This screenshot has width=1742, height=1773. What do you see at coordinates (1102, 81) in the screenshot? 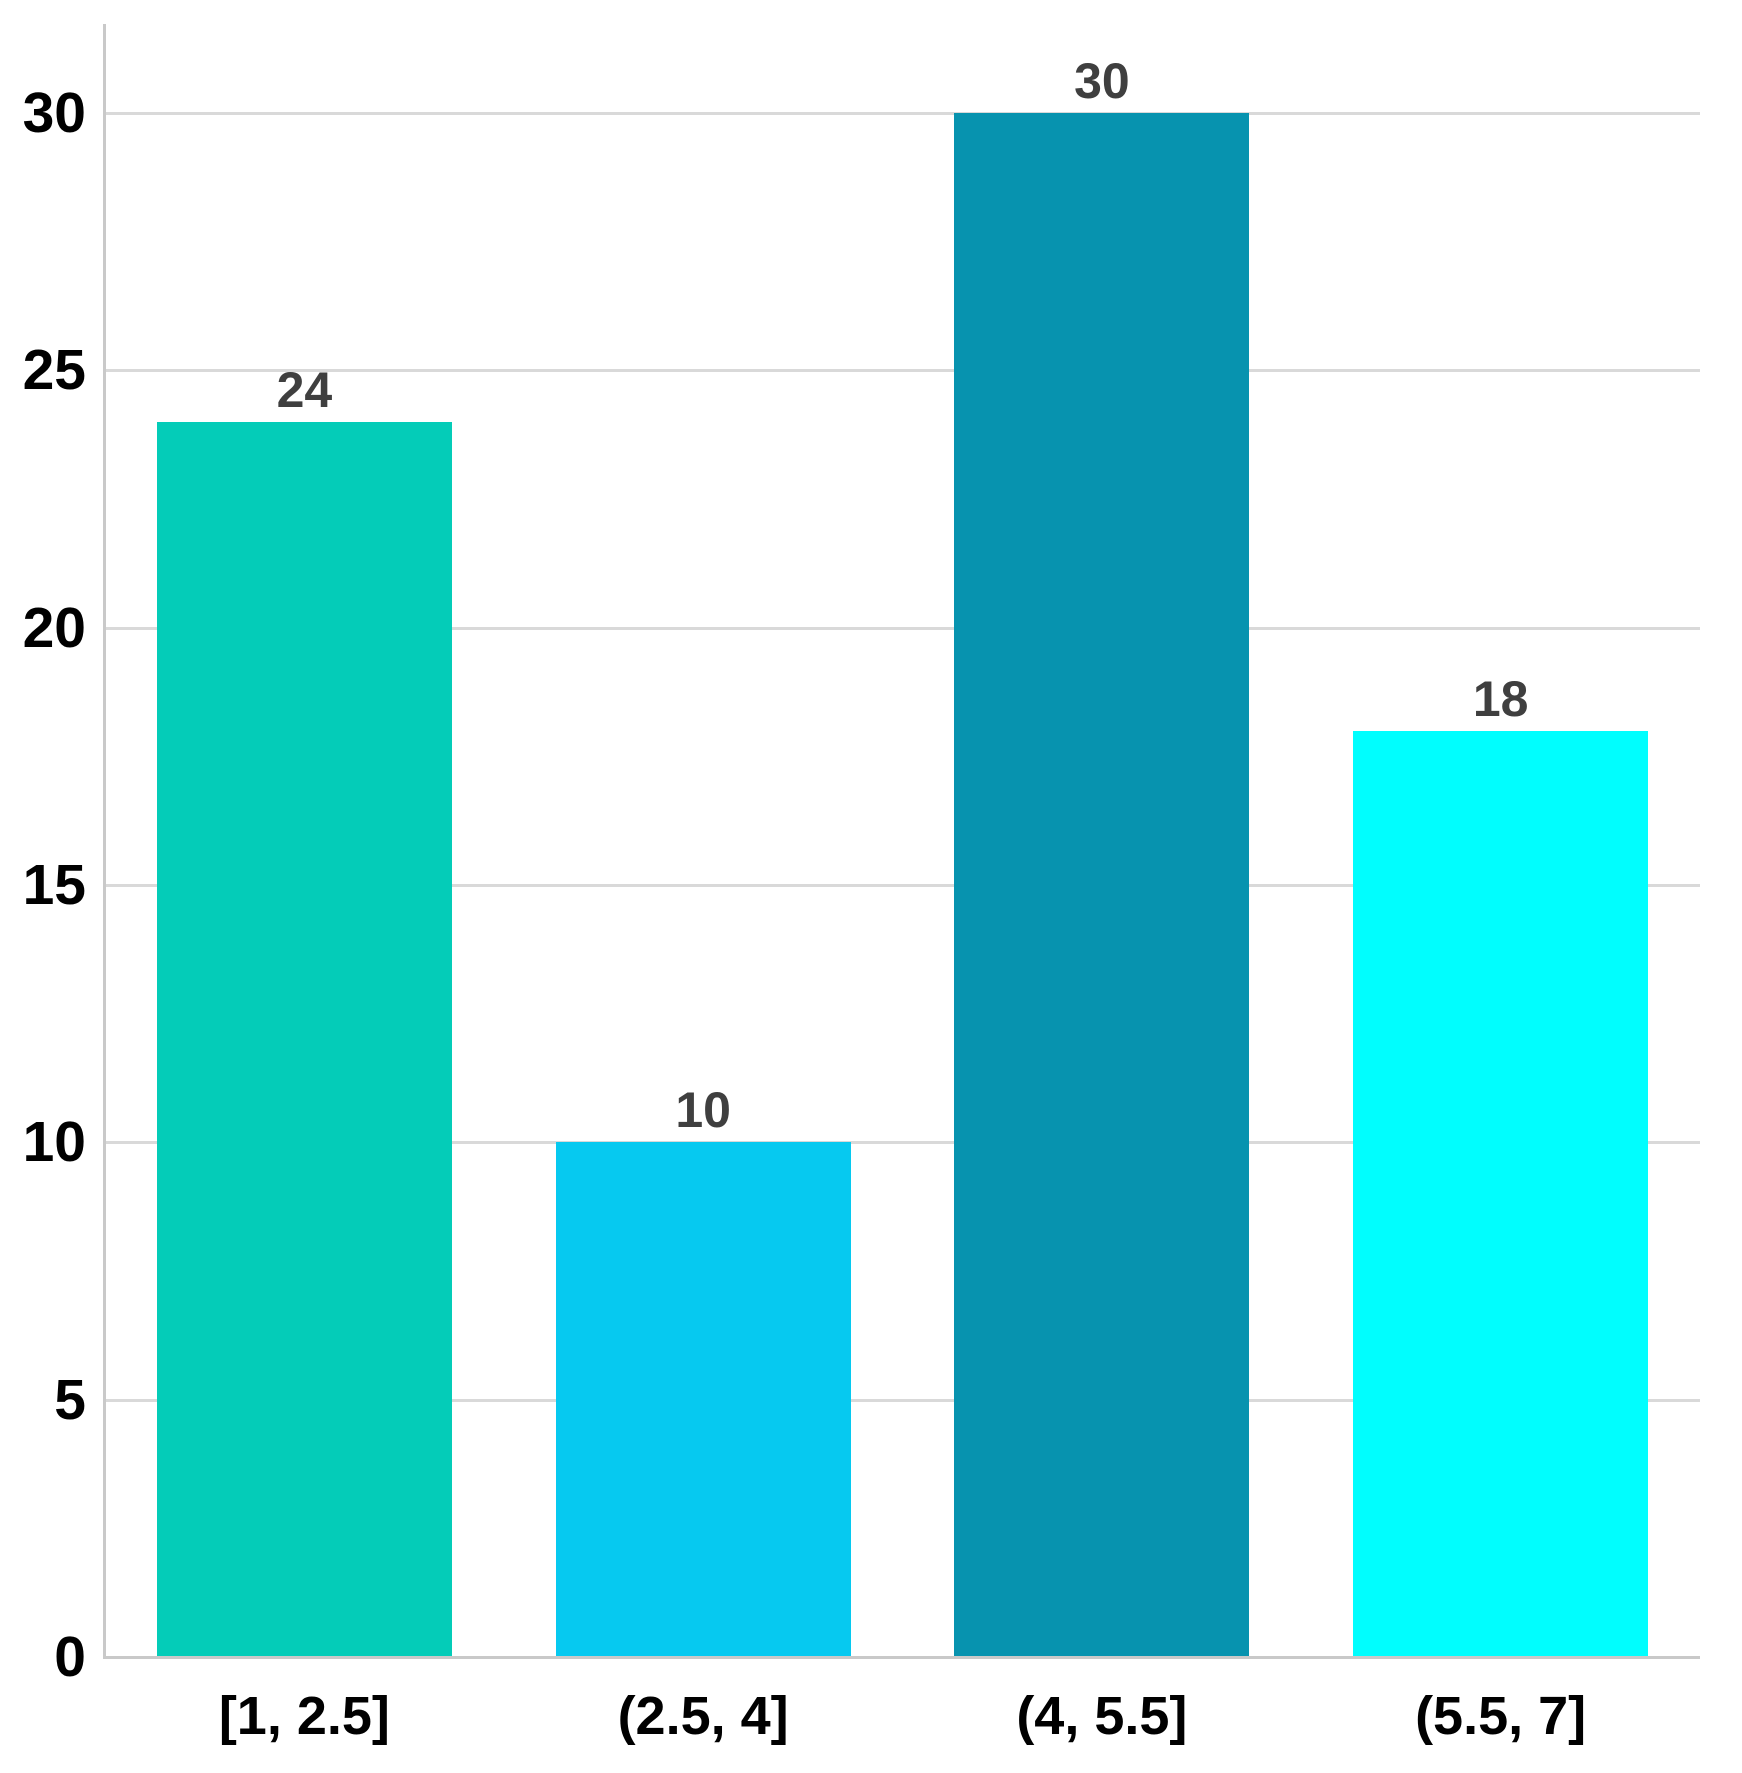
I see `bar-value-label: 30` at bounding box center [1102, 81].